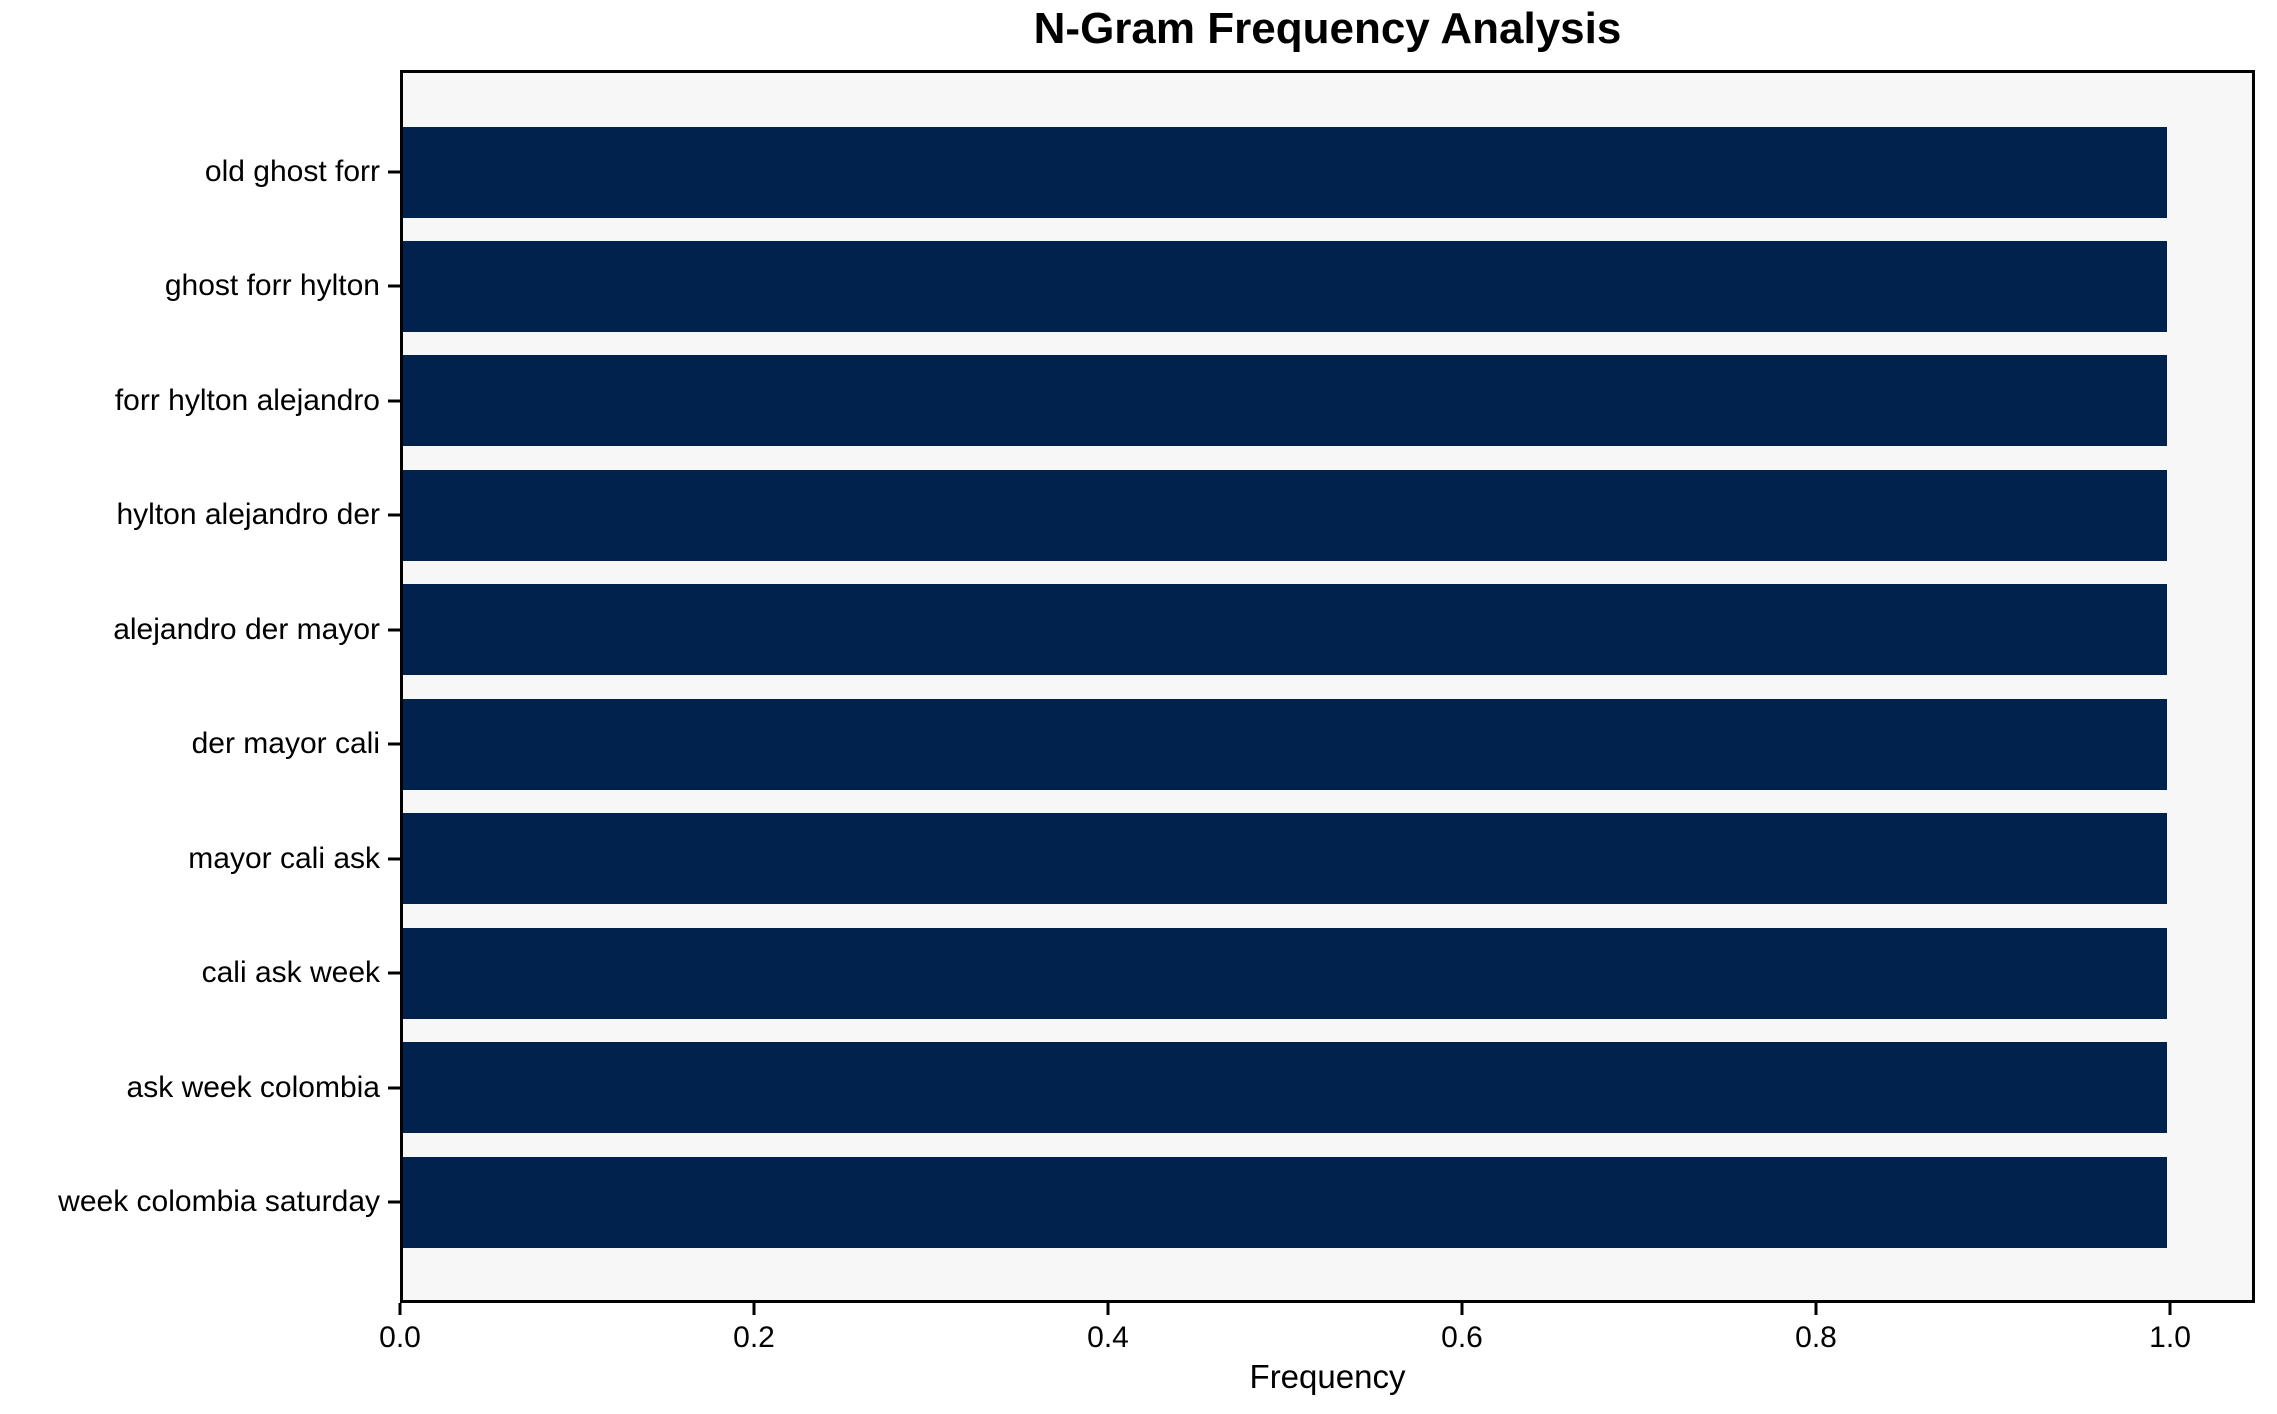  I want to click on y-axis-label: alejandro der mayor, so click(246, 629).